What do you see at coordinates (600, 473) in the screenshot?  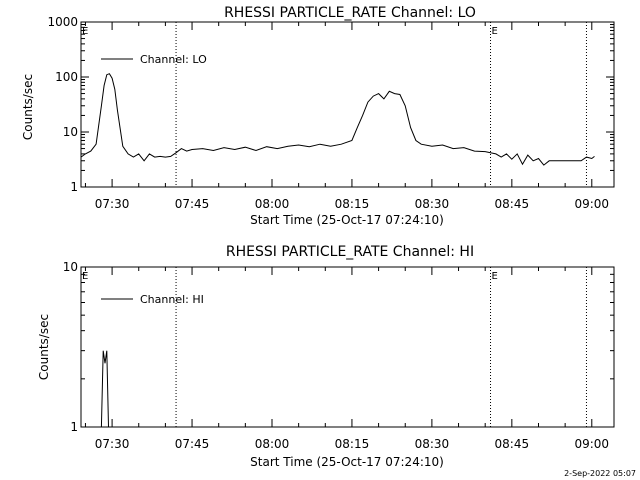 I see `generation-date: 2-Sep-2022 05:07` at bounding box center [600, 473].